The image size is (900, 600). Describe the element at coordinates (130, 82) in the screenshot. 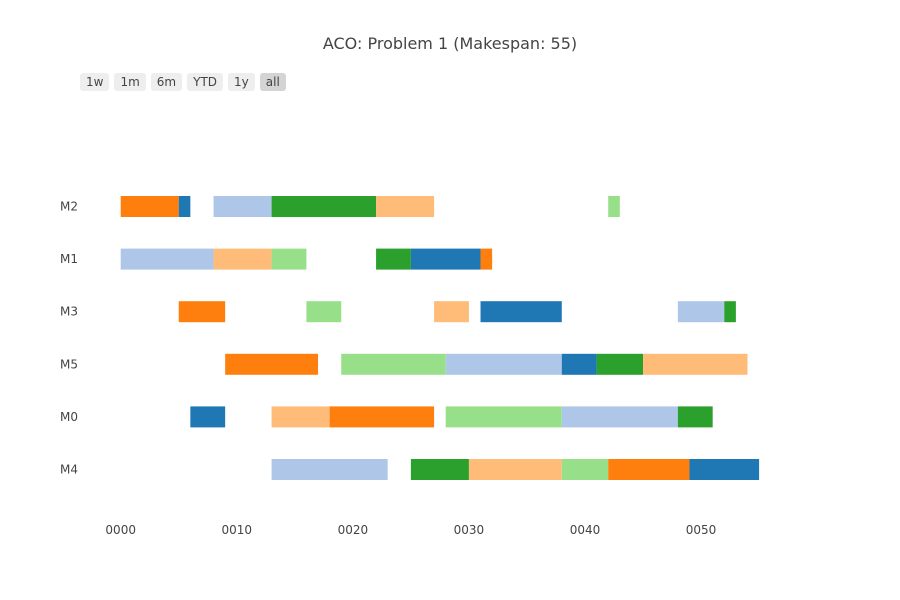

I see `range-button-1m: 1m` at that location.